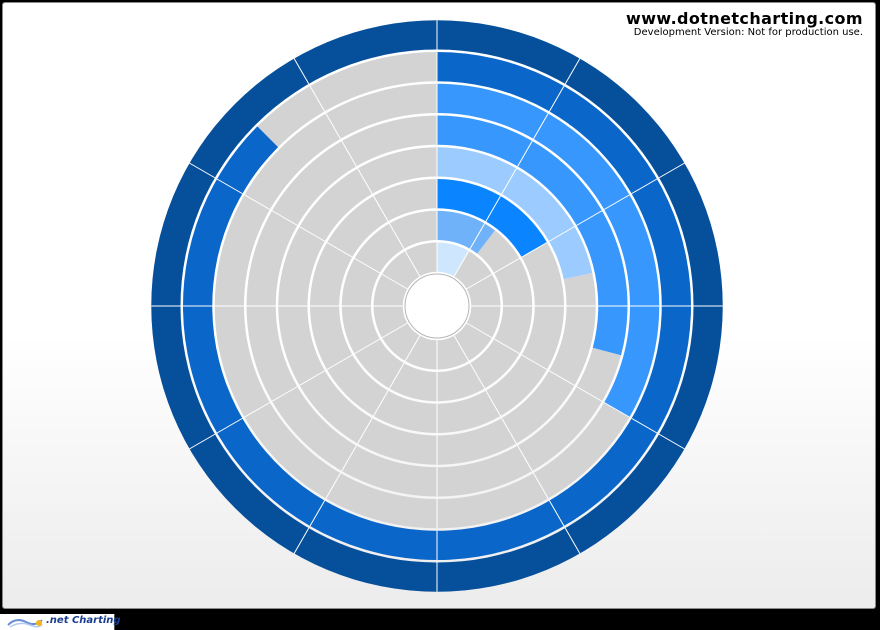 This screenshot has height=630, width=880. I want to click on center-hole, so click(437, 306).